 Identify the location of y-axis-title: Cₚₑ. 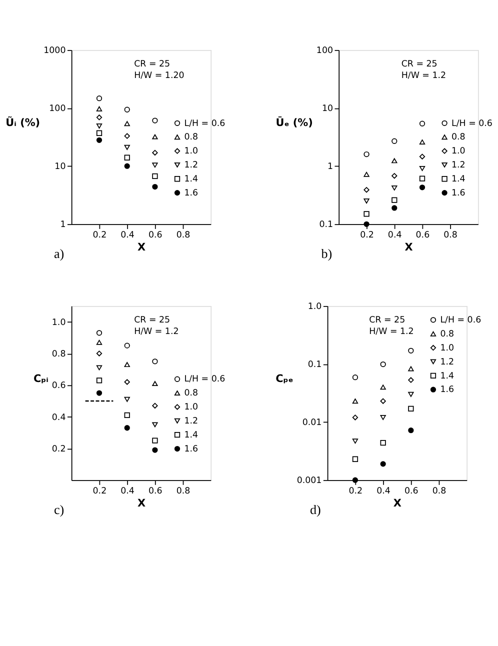
(285, 379).